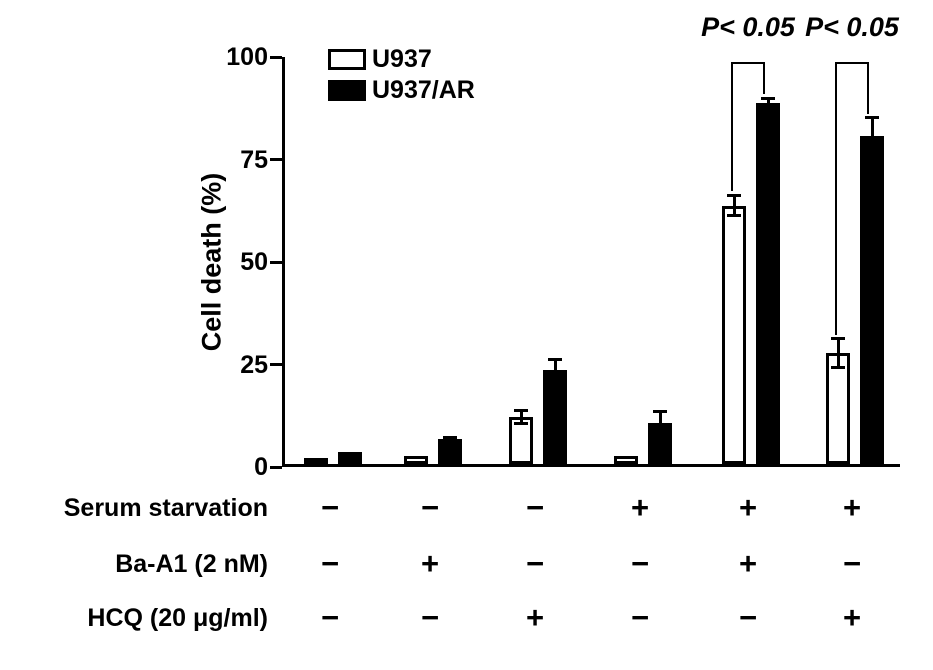 The width and height of the screenshot is (933, 670). Describe the element at coordinates (347, 90) in the screenshot. I see `legend-swatch-u937ar` at that location.